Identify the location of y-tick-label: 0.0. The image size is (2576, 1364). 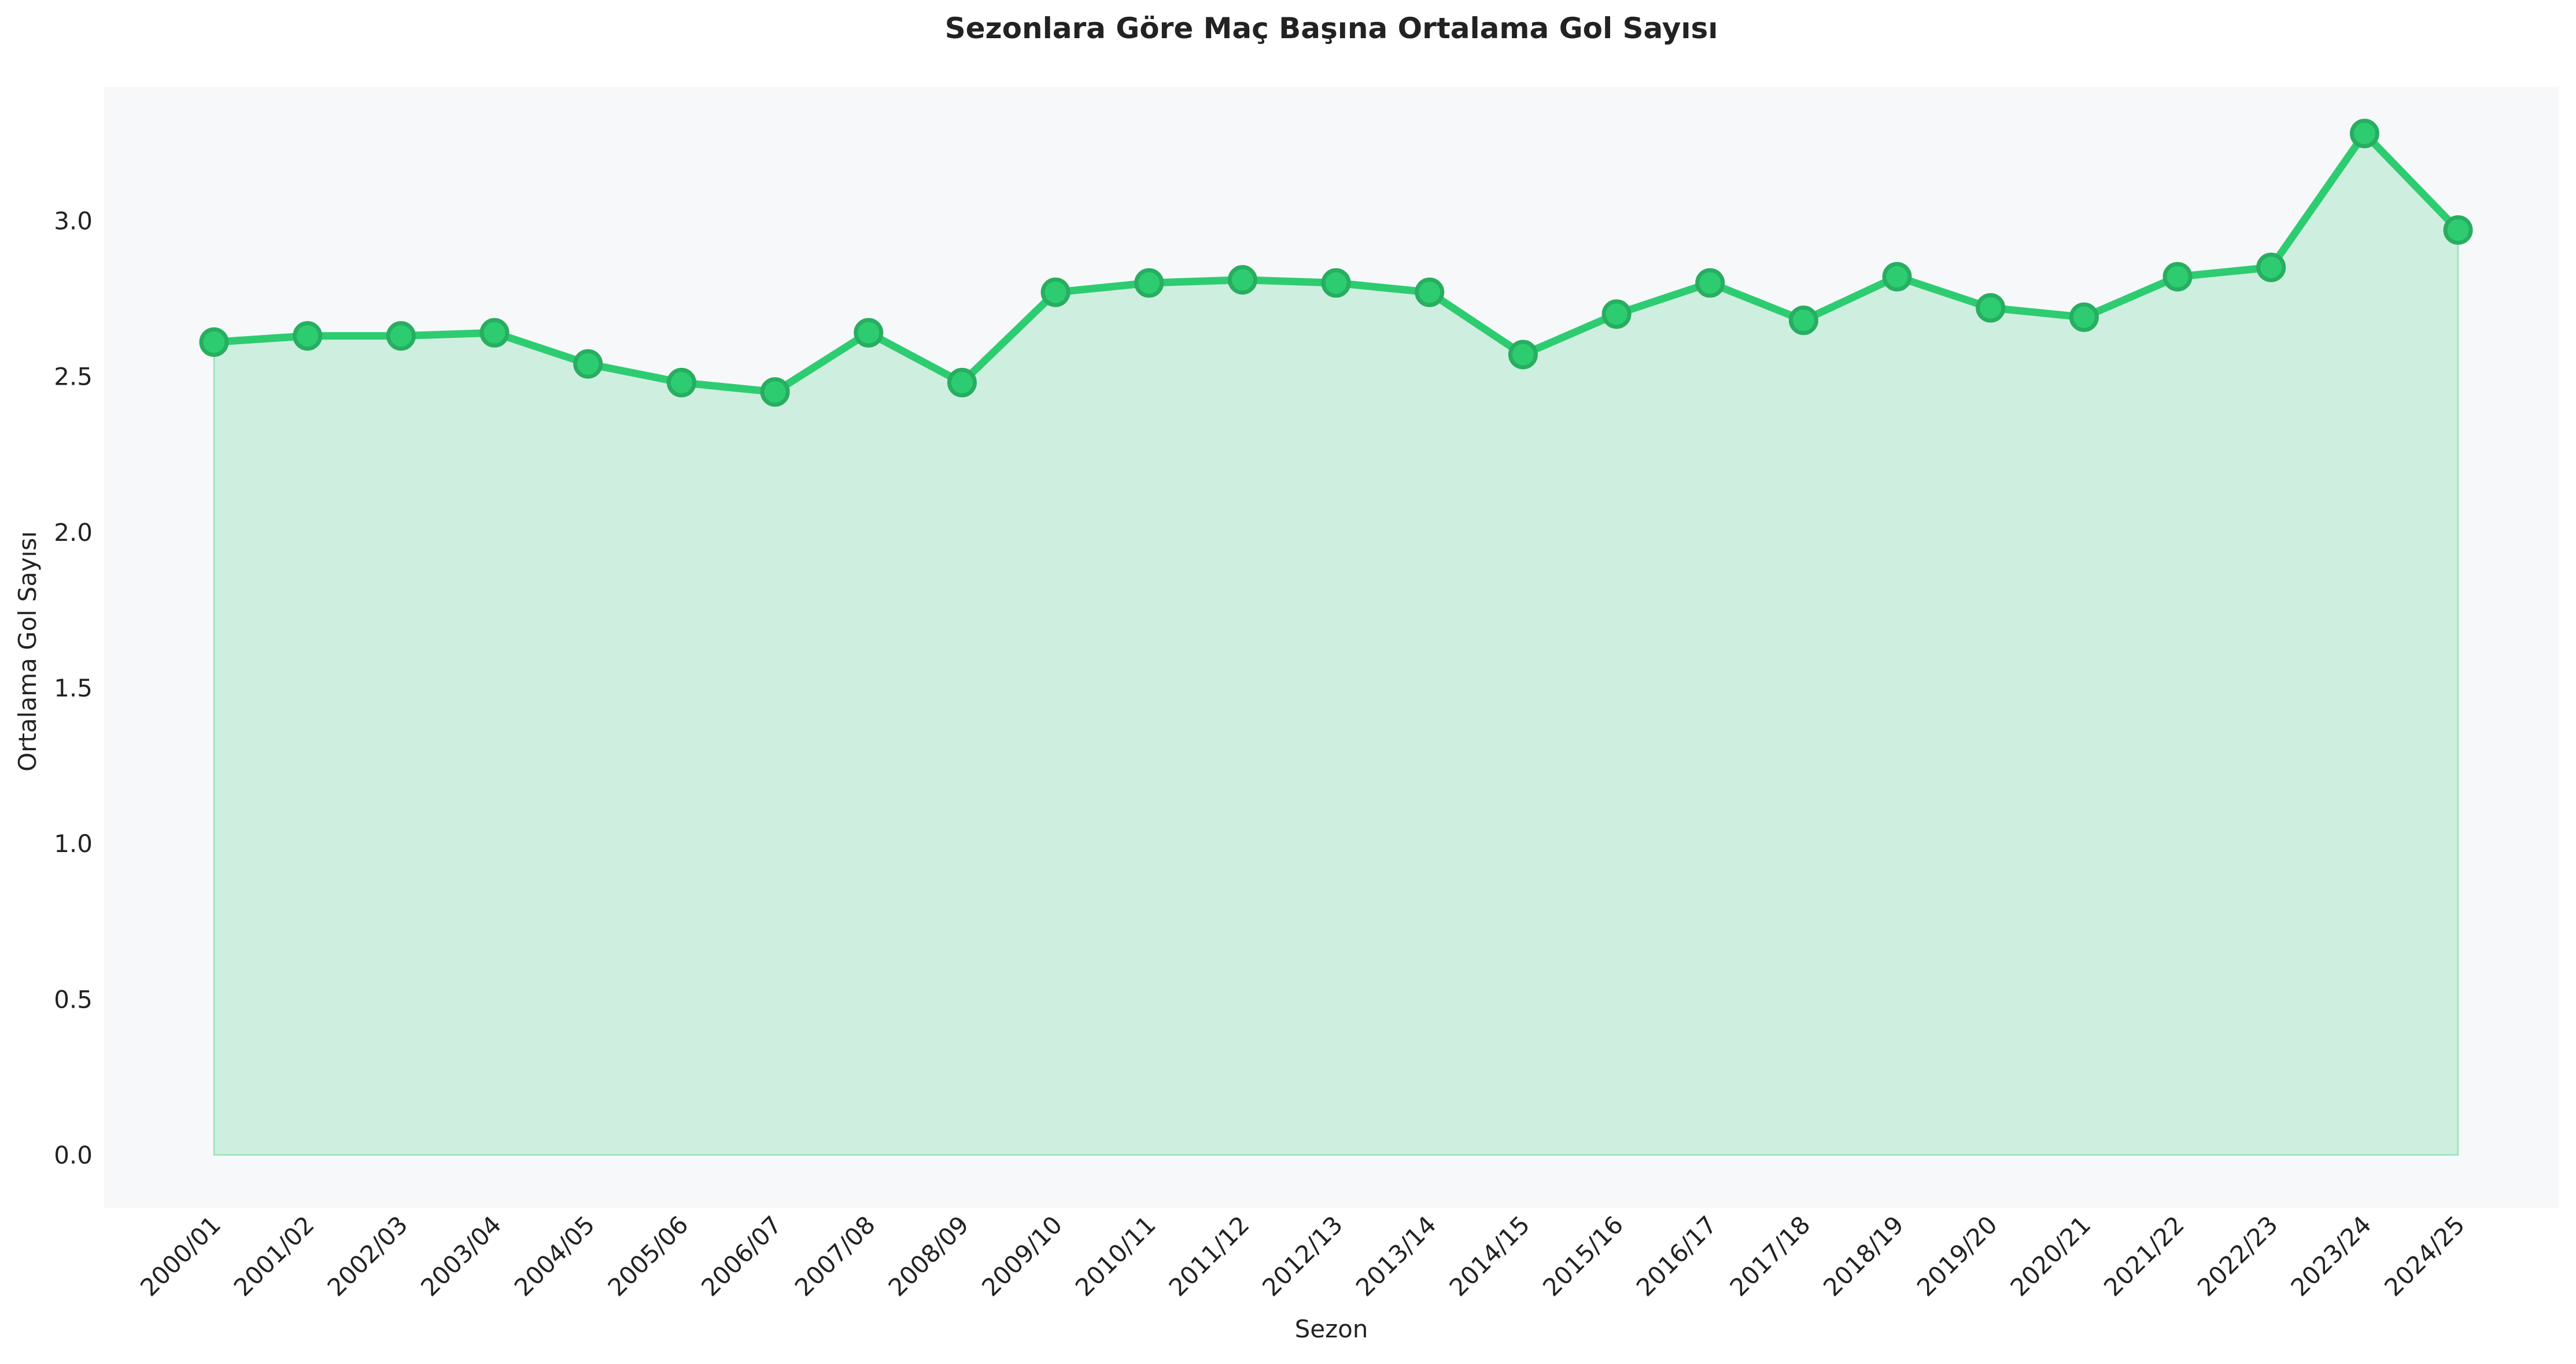
(73, 1155).